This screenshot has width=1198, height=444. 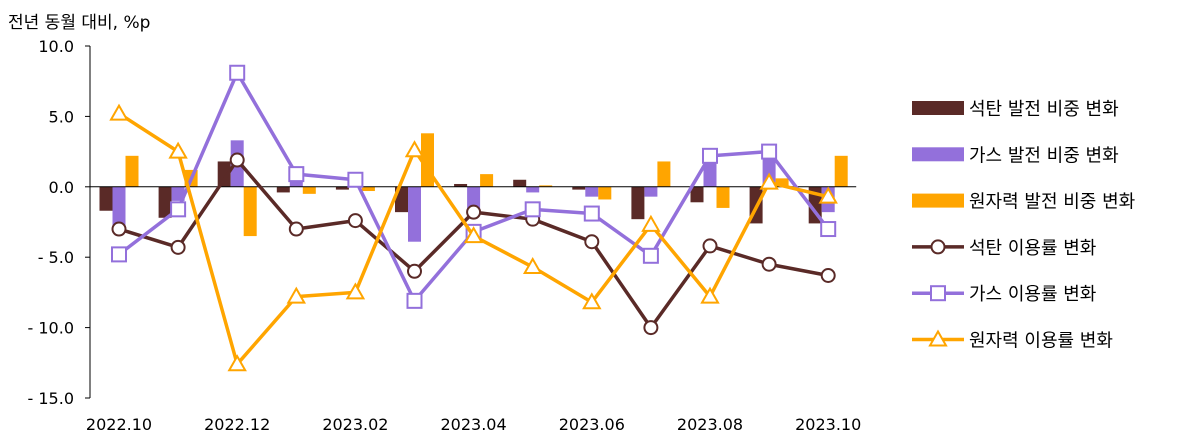 I want to click on x-tick-label: 2022.10, so click(x=119, y=424).